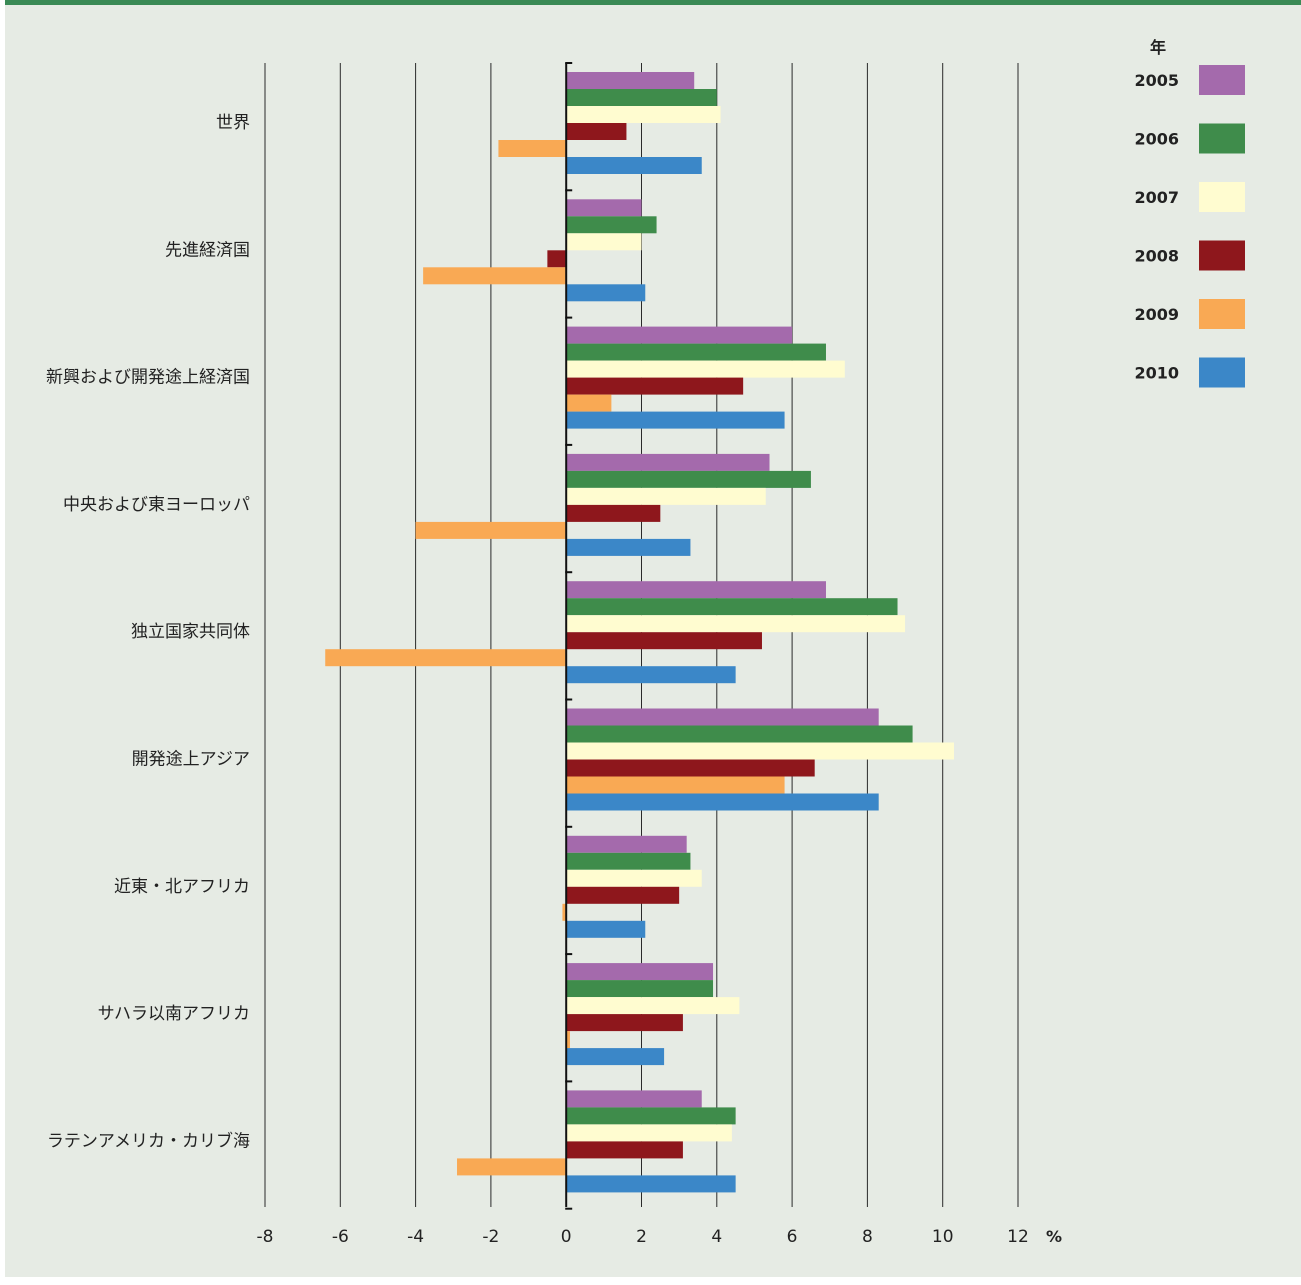 The width and height of the screenshot is (1301, 1285). I want to click on x-tick-label: 8, so click(867, 1237).